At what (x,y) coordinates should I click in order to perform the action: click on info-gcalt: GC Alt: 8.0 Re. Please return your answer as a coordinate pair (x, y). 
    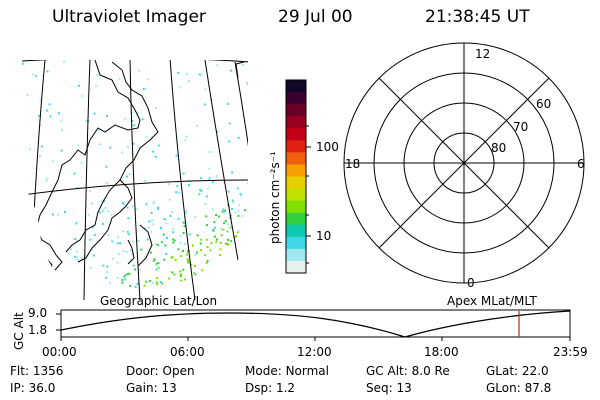
    Looking at the image, I should click on (408, 371).